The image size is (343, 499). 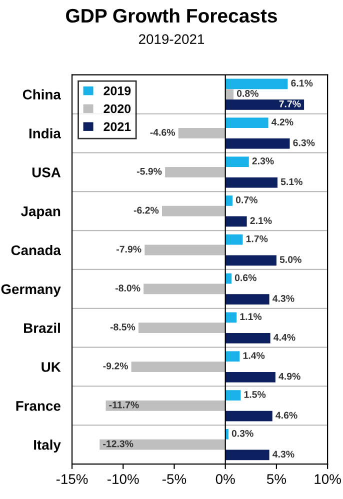 I want to click on data-label: -12.3%, so click(x=118, y=444).